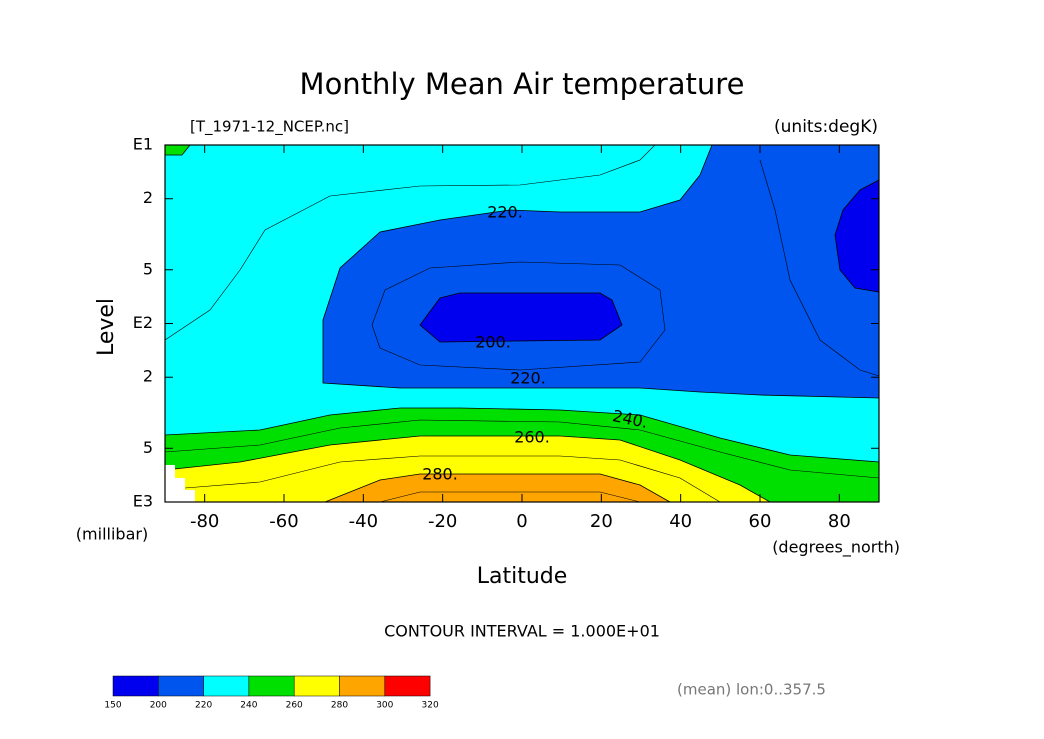 This screenshot has width=1044, height=739. I want to click on x-tick-label: 80, so click(839, 521).